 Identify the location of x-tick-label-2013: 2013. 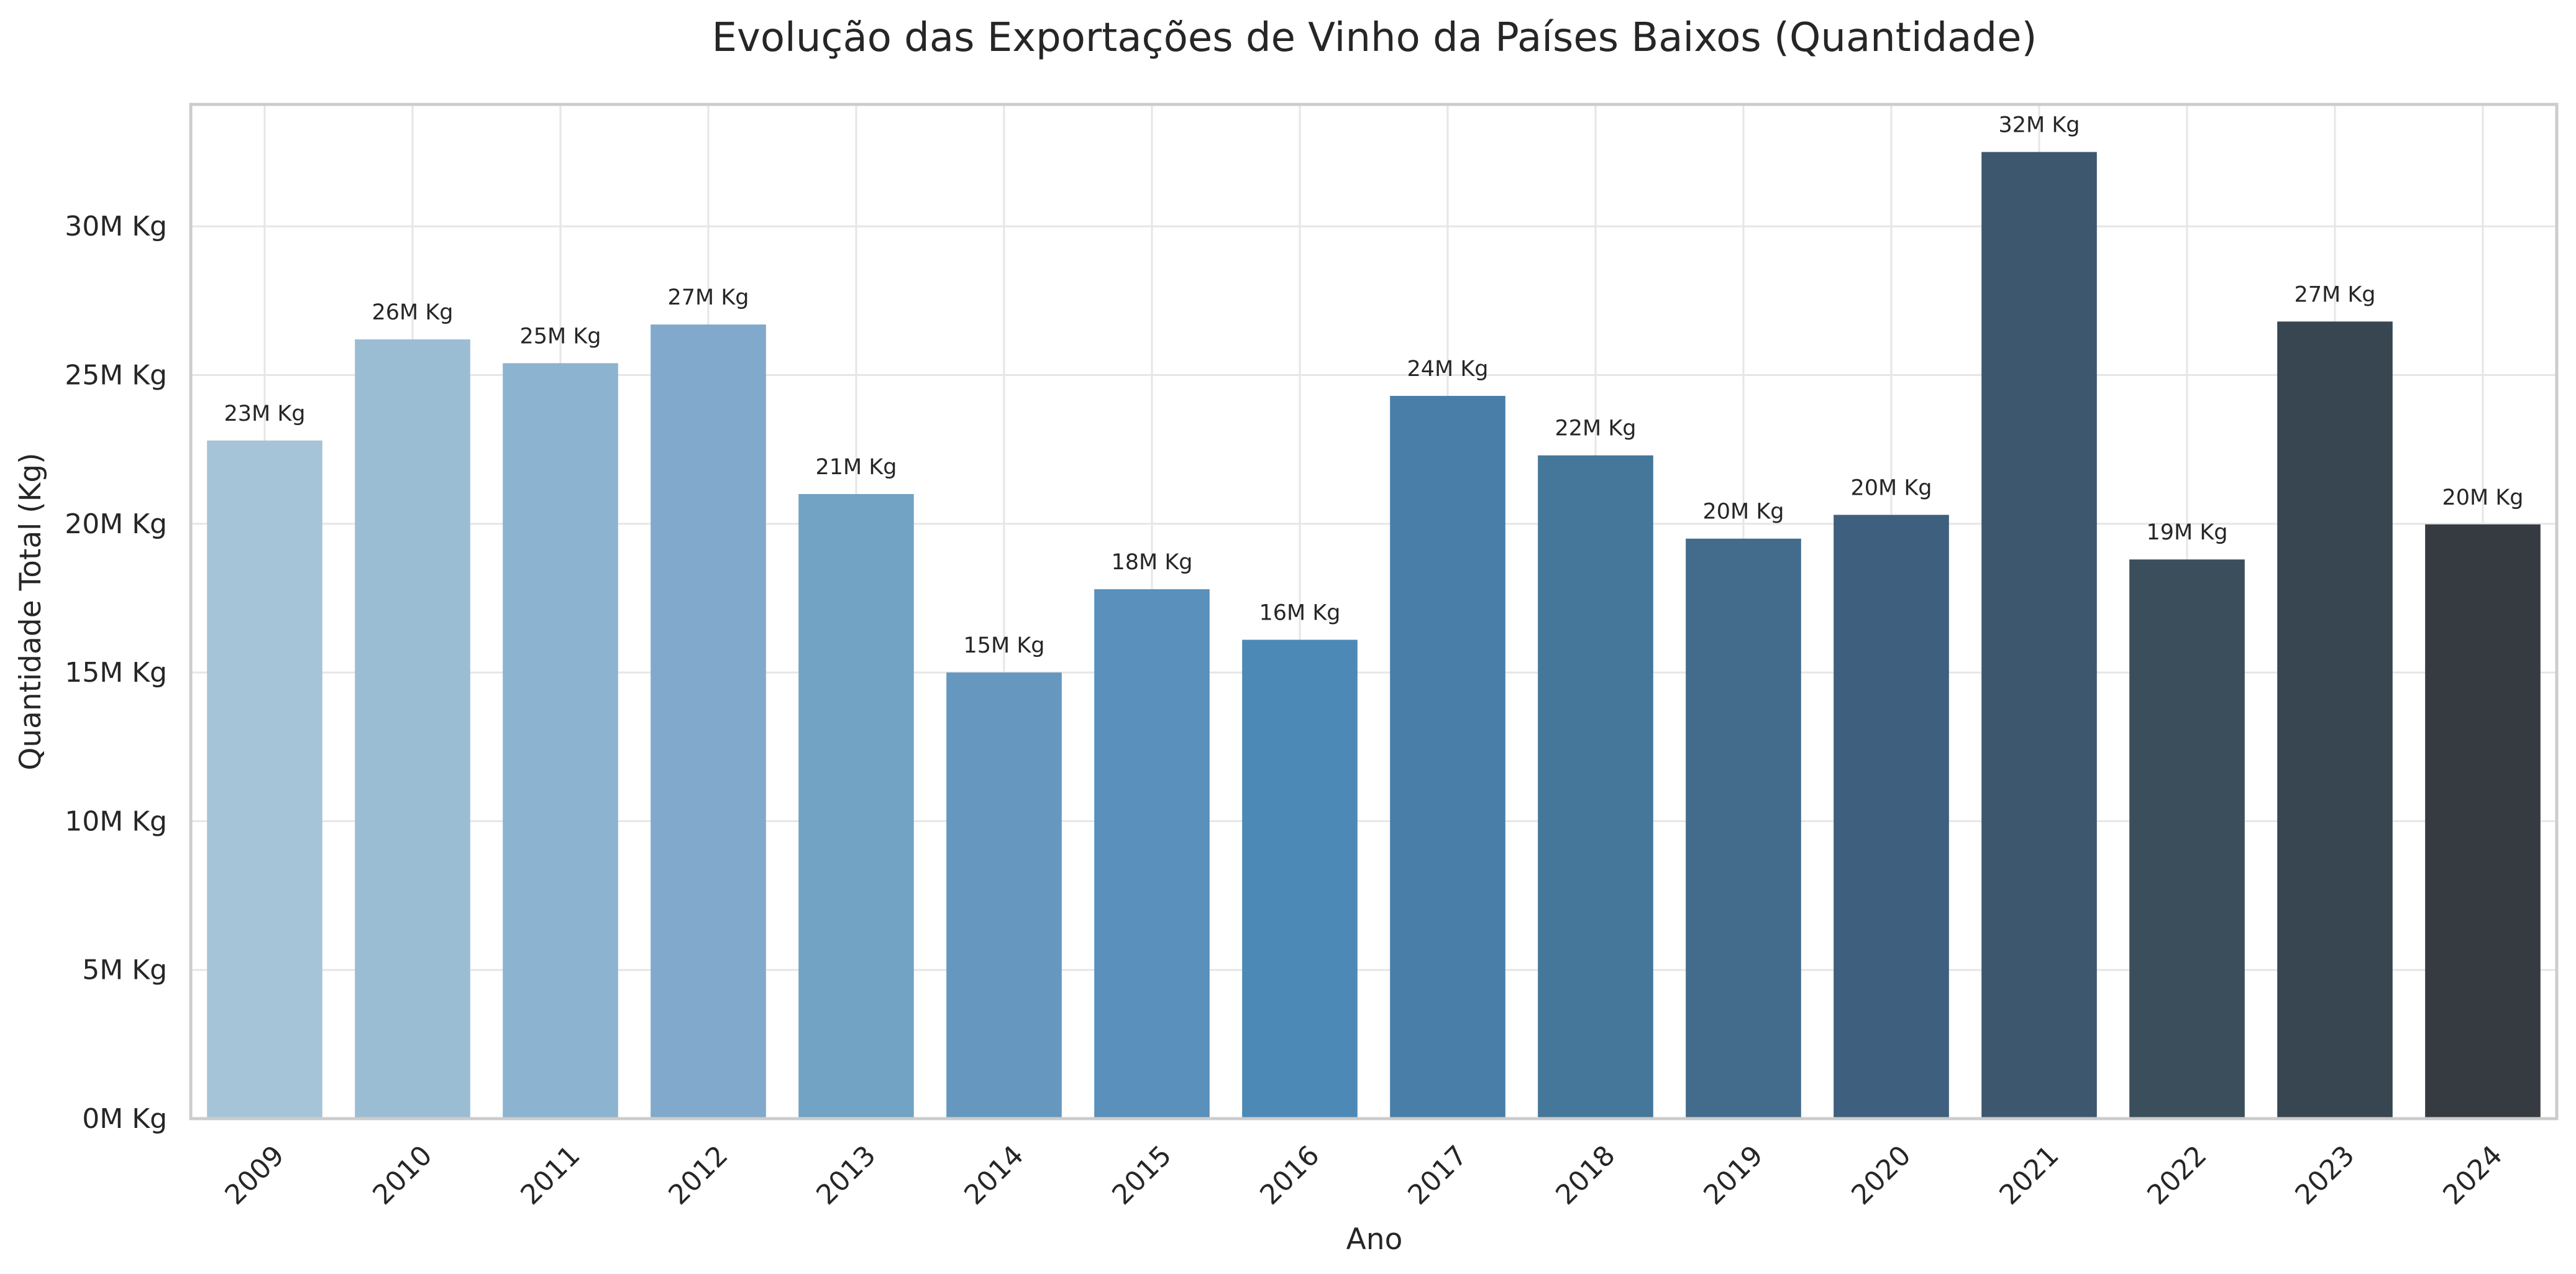
(846, 1175).